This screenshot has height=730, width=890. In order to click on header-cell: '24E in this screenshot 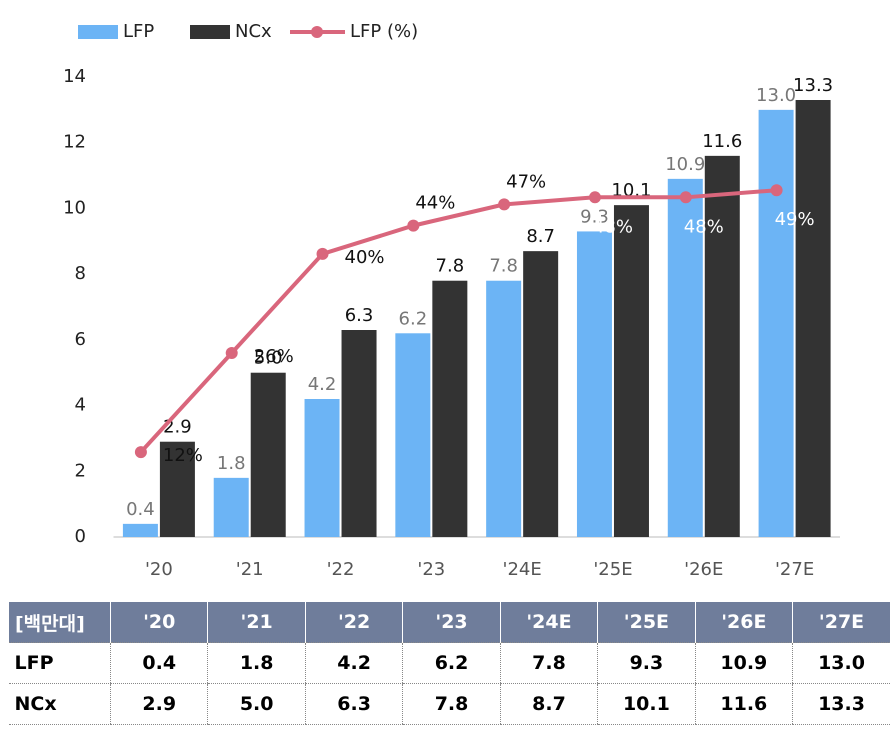, I will do `click(548, 622)`.